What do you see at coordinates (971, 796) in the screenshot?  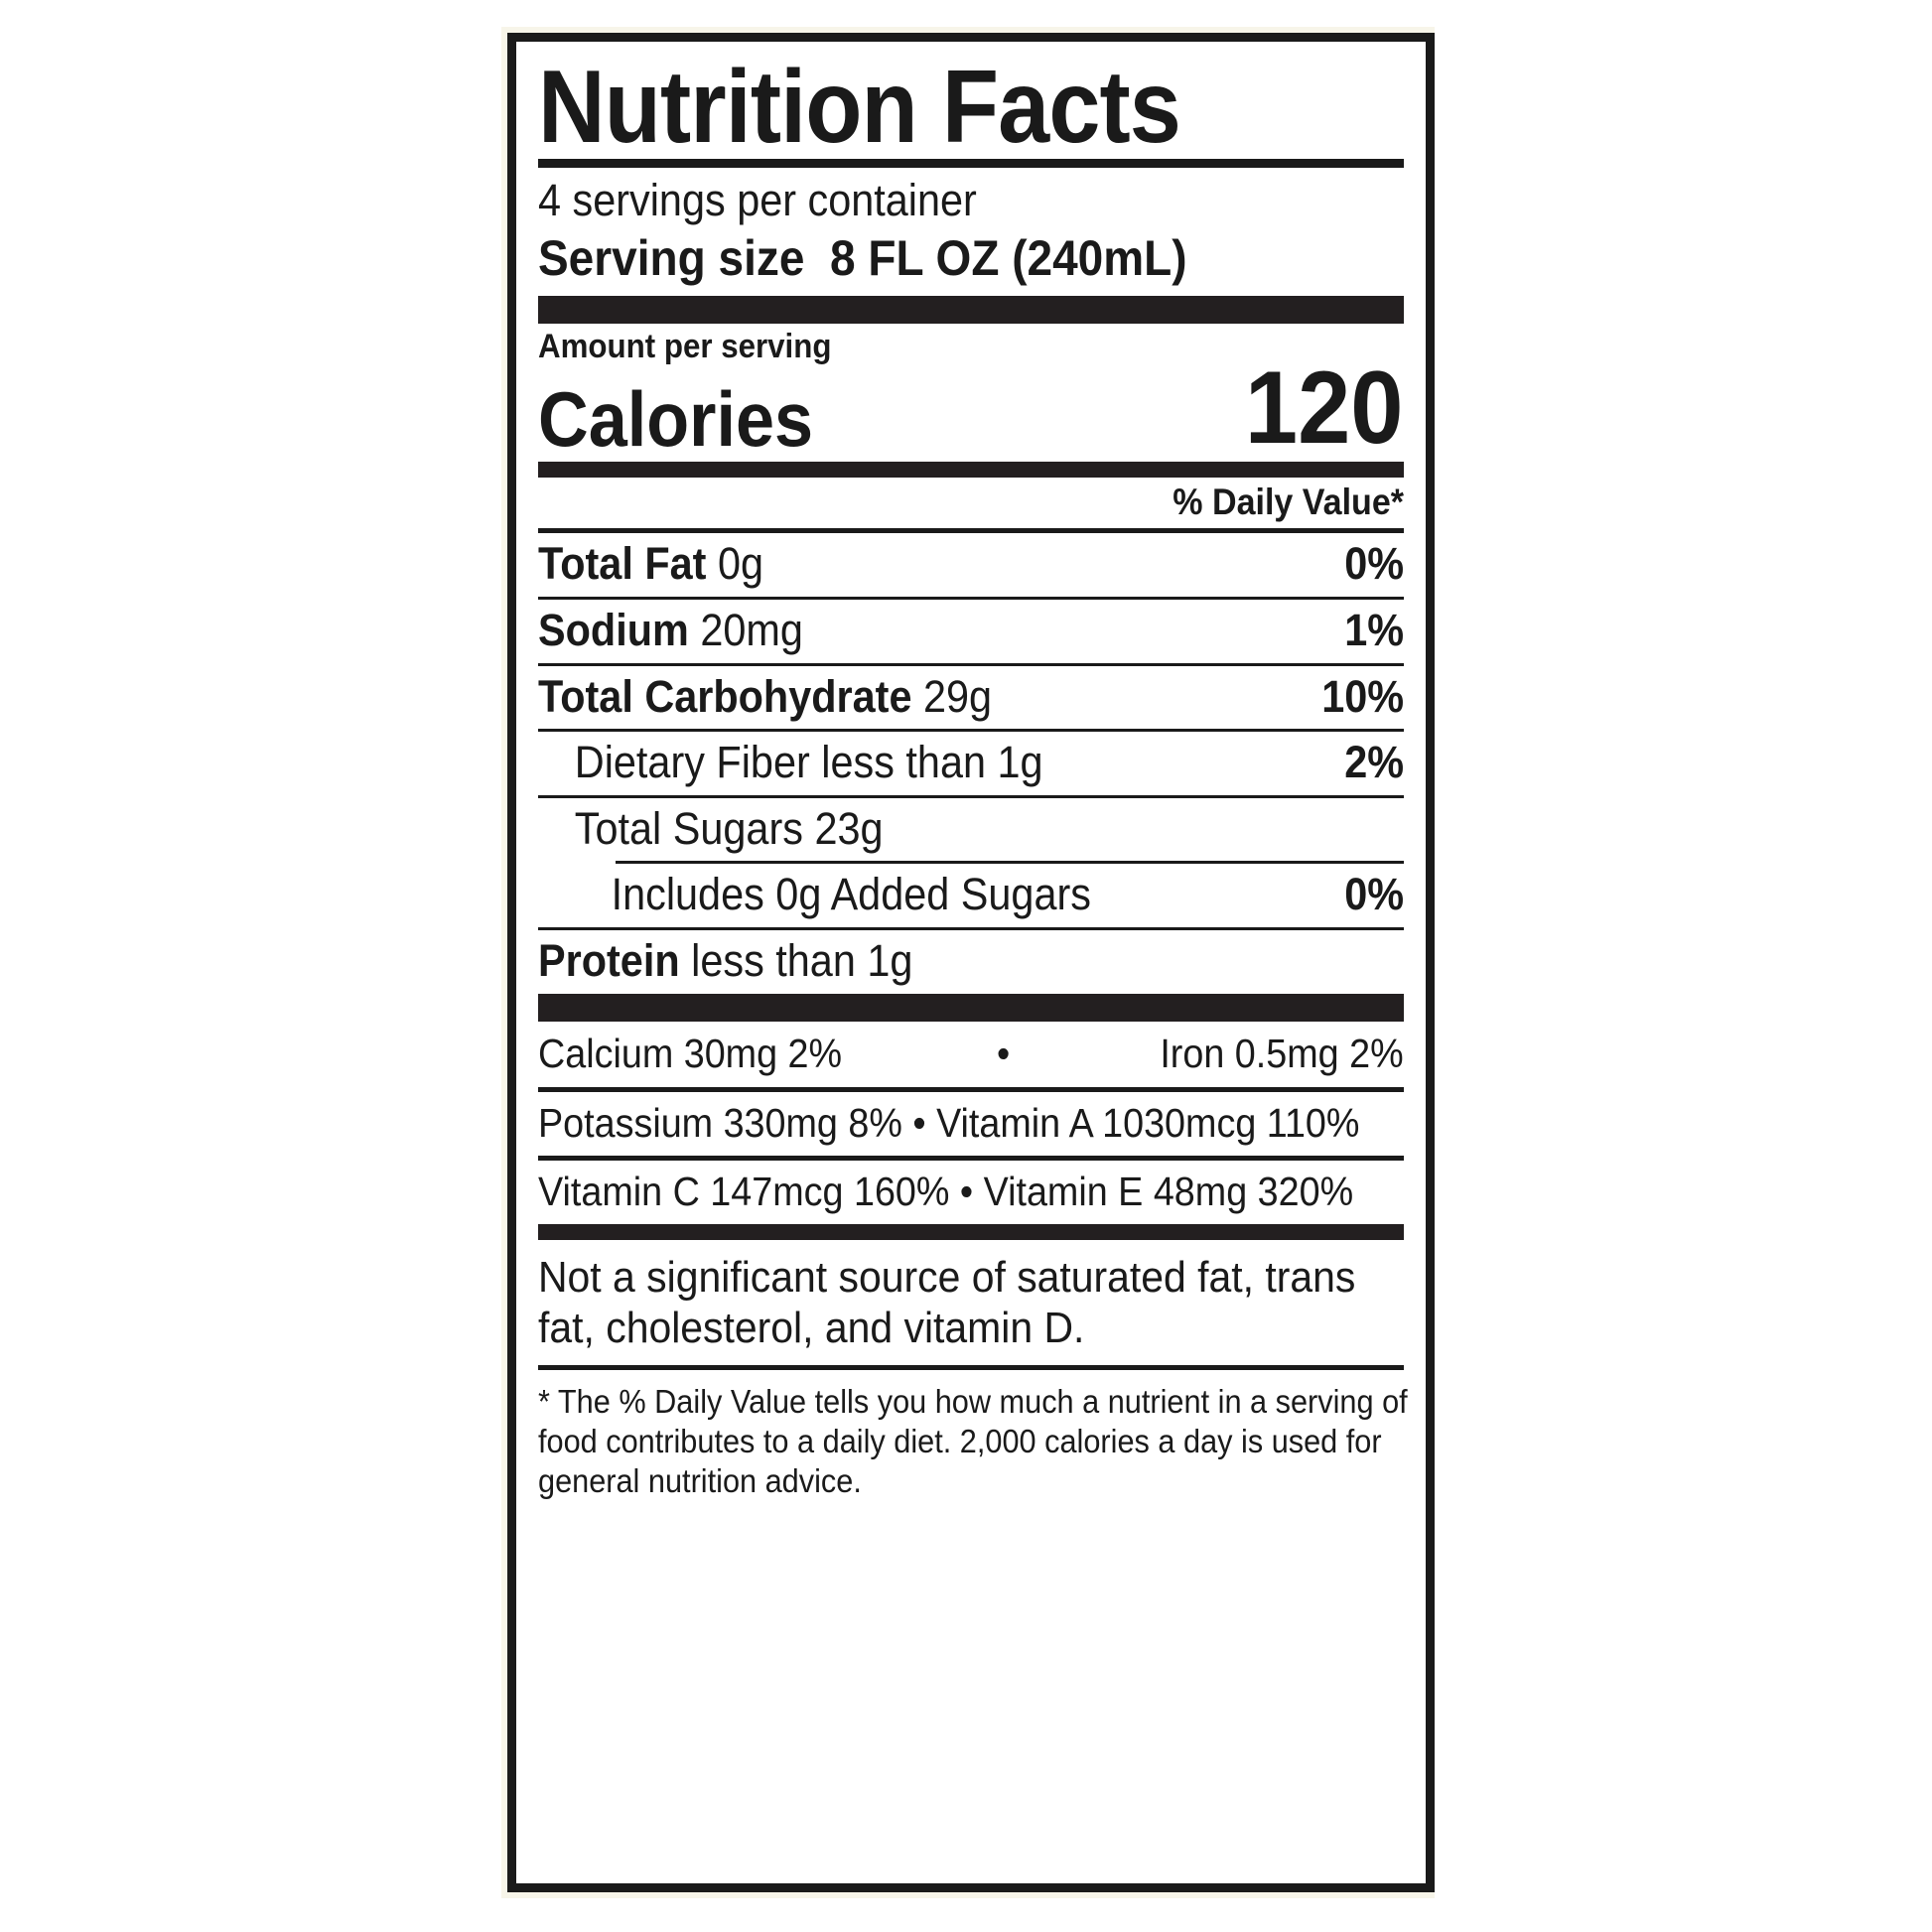 I see `rule-above-total-sugars` at bounding box center [971, 796].